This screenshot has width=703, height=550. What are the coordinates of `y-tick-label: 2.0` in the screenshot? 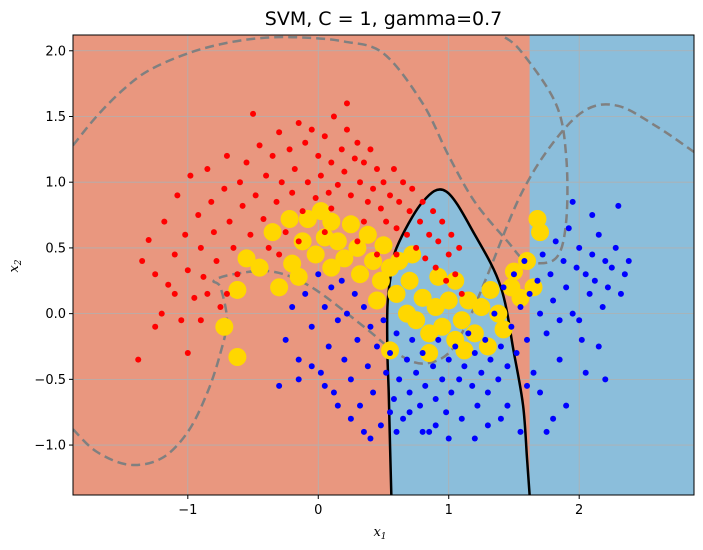 It's located at (55, 51).